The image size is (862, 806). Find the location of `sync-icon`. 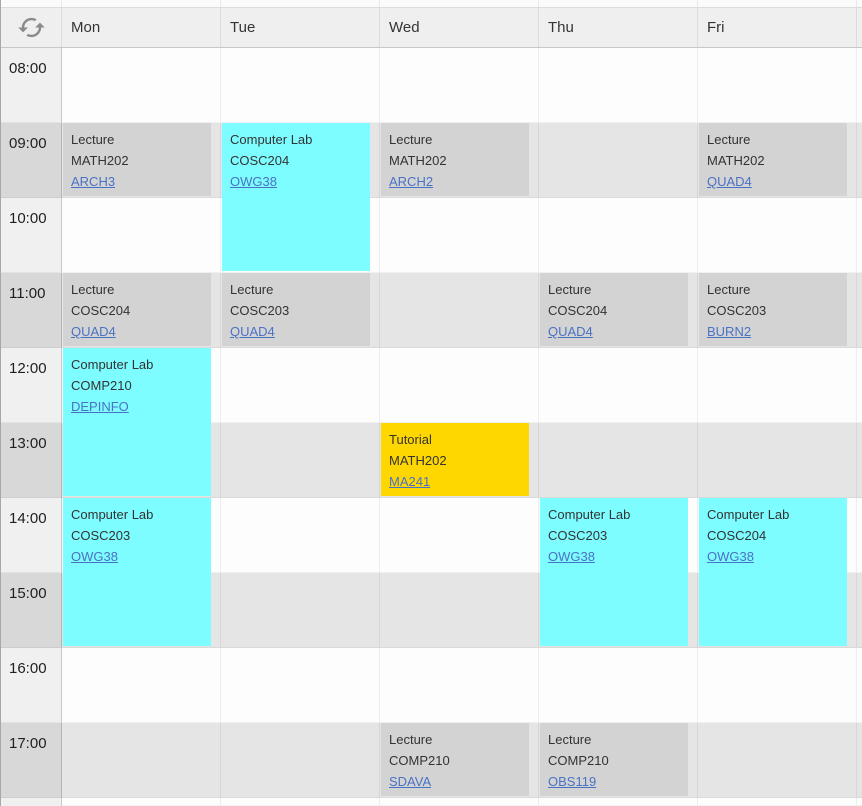

sync-icon is located at coordinates (31, 27).